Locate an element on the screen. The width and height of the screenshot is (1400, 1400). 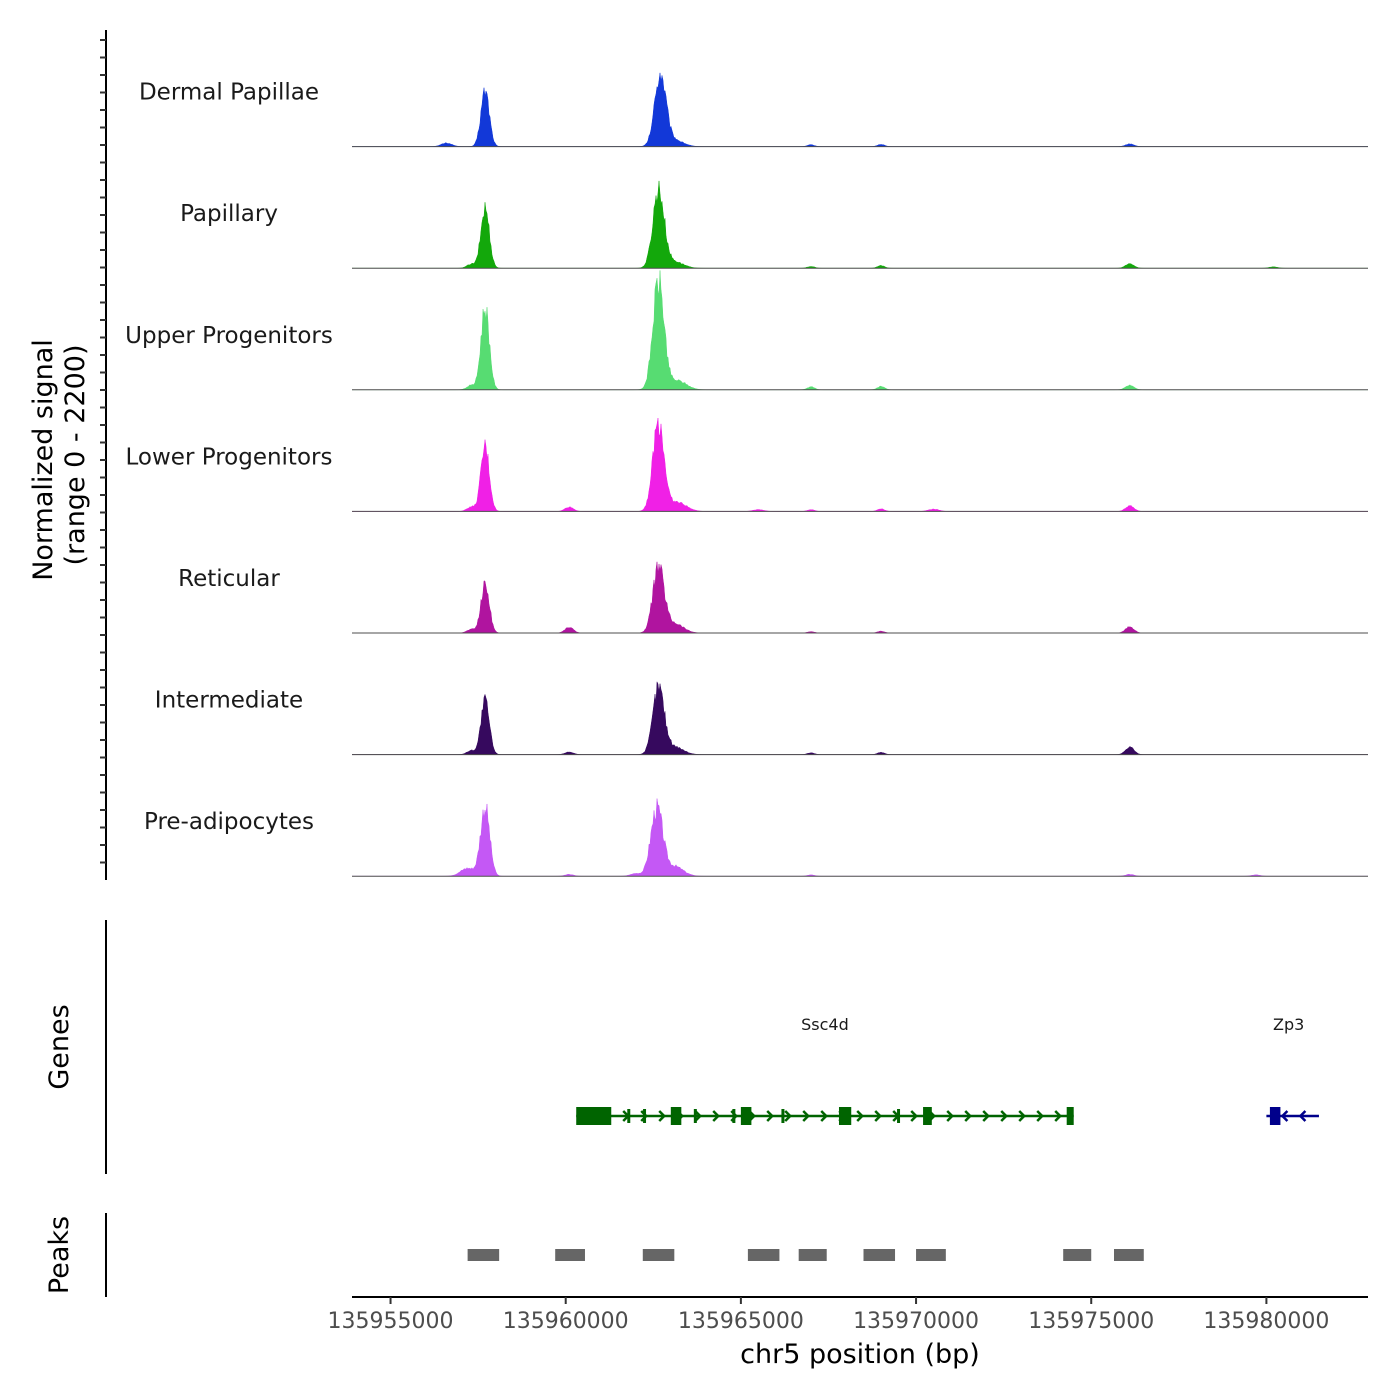
x-tick-label: 135965000 is located at coordinates (741, 1321).